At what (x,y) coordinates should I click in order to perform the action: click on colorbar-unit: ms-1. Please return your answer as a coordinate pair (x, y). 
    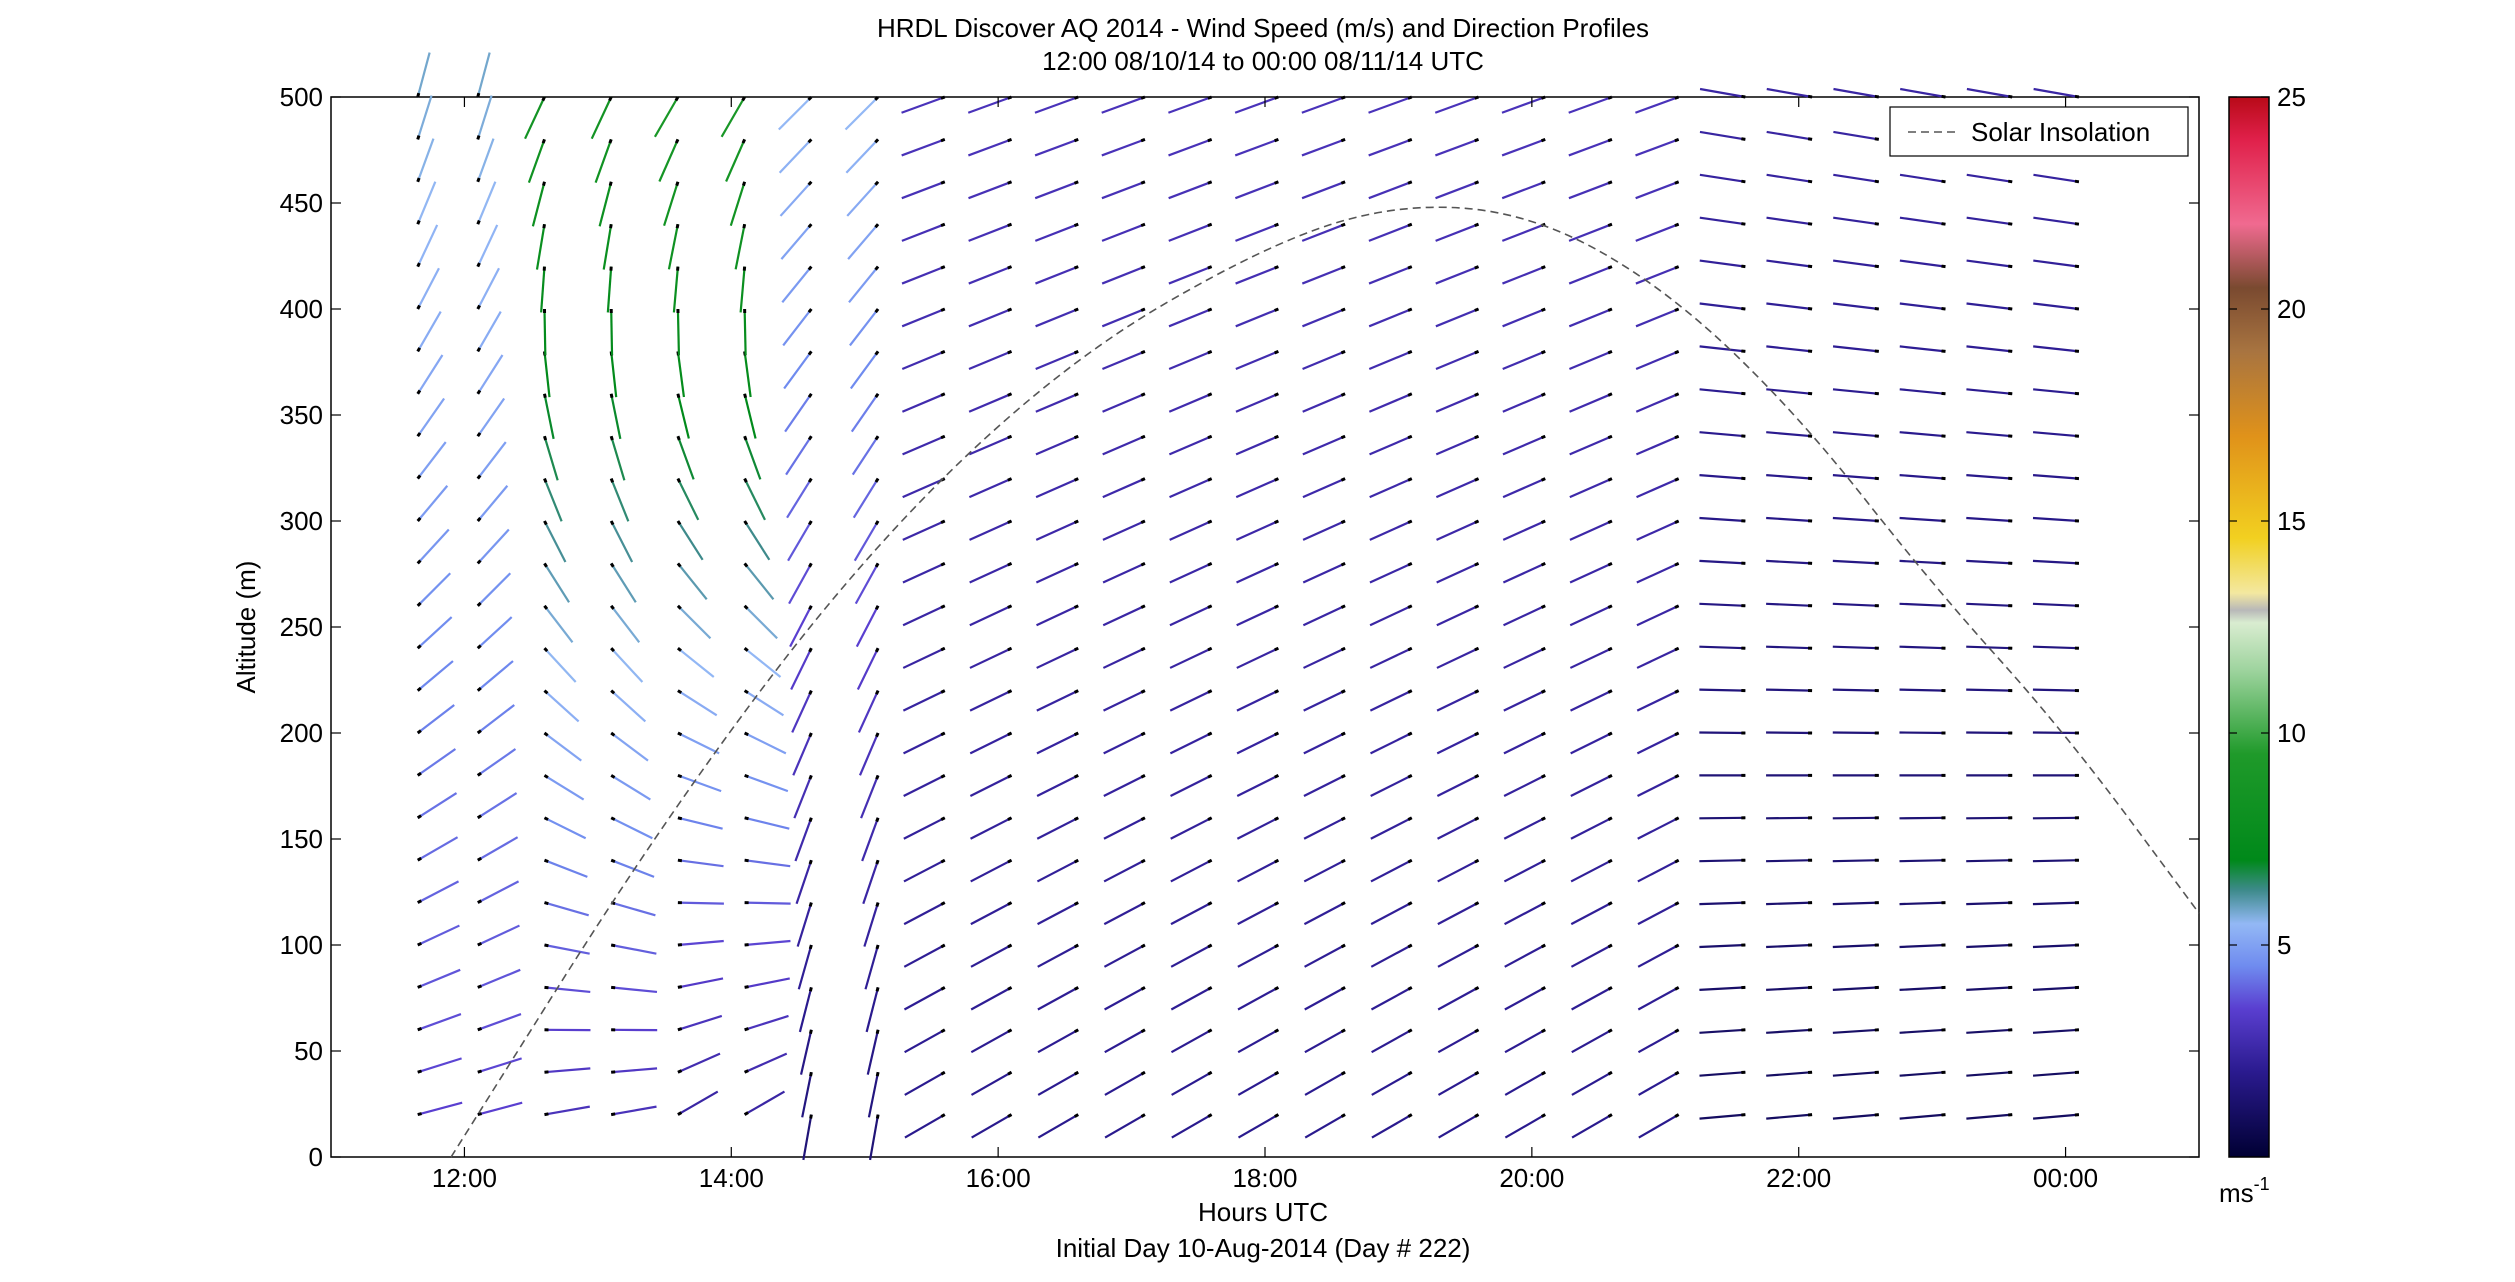
    Looking at the image, I should click on (2244, 1191).